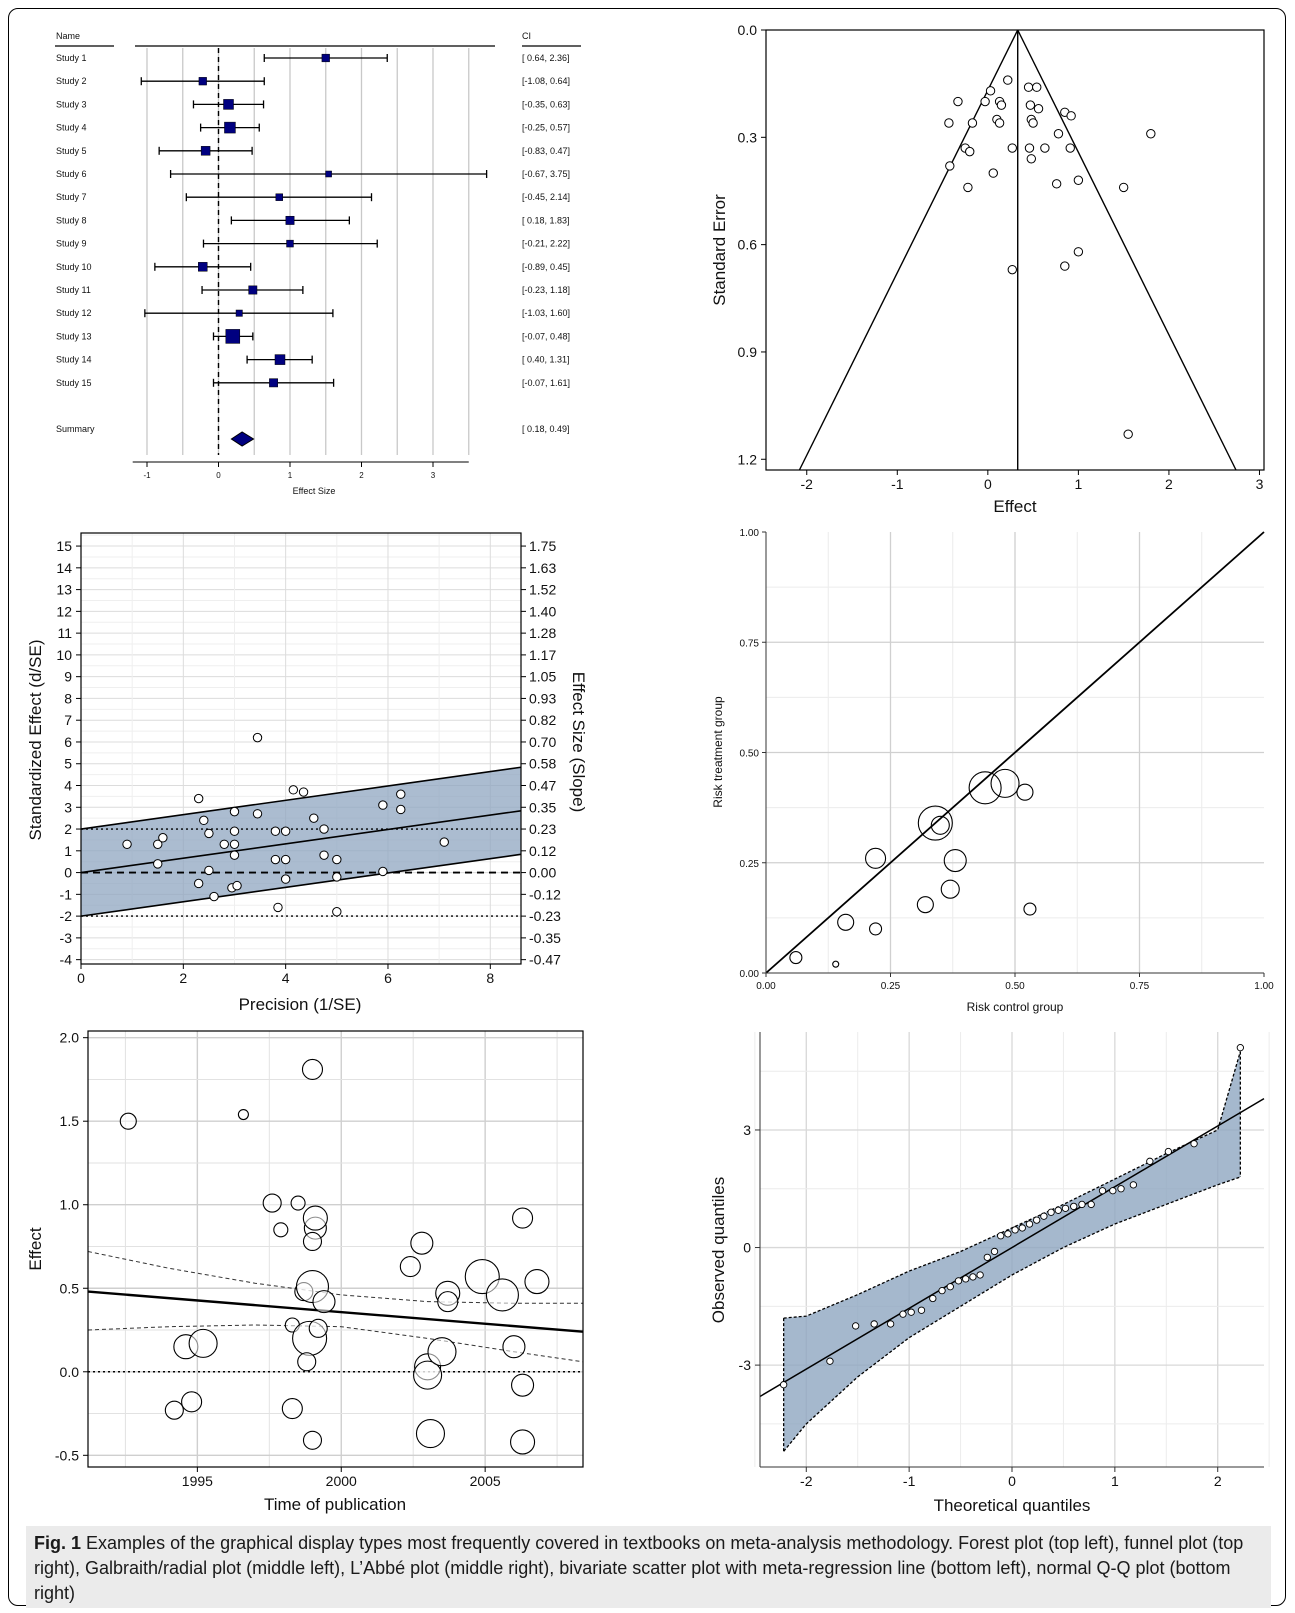  What do you see at coordinates (546, 128) in the screenshot?
I see `forest-ci-label: [-0.25, 0.57]` at bounding box center [546, 128].